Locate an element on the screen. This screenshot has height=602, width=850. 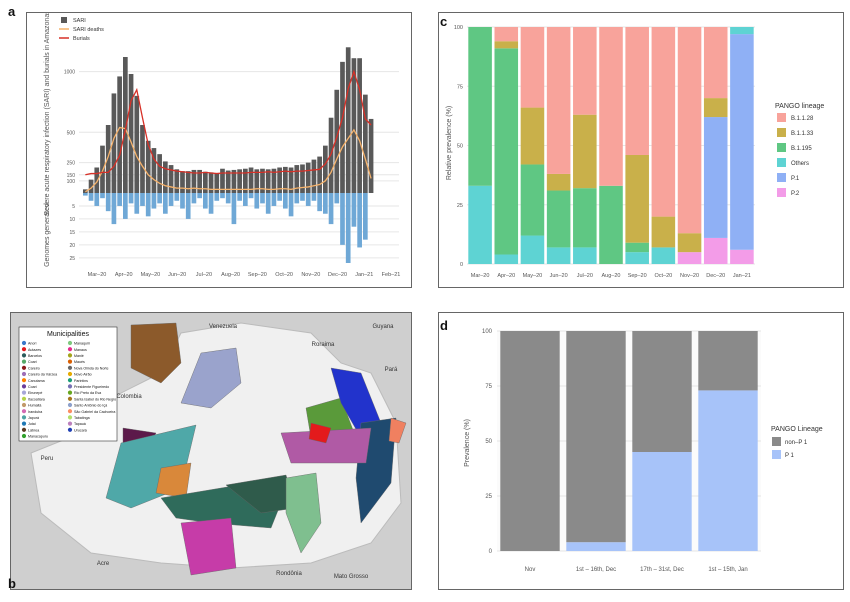
legend-label: Coari is located at coordinates (32, 362).